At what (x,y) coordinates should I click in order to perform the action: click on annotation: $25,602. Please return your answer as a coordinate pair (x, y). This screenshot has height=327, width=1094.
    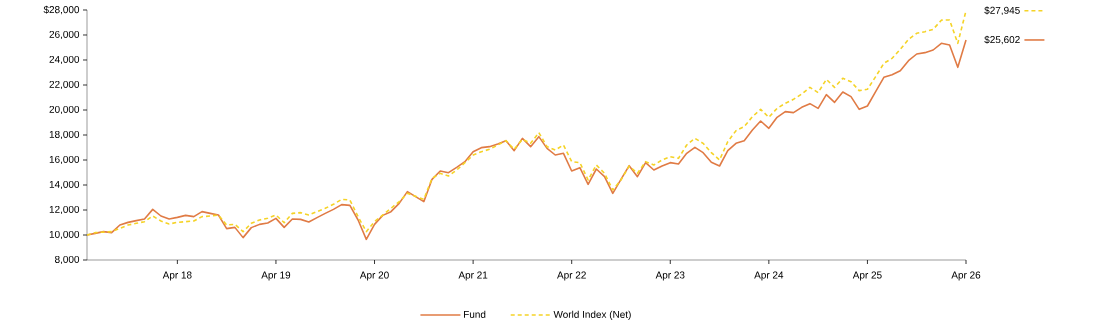
    Looking at the image, I should click on (1002, 40).